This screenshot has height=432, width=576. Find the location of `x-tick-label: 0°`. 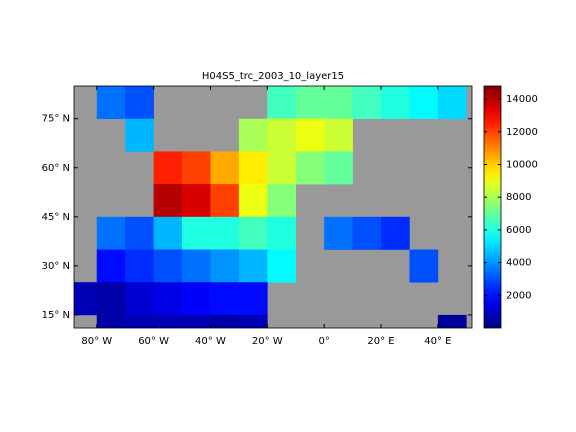

x-tick-label: 0° is located at coordinates (323, 341).